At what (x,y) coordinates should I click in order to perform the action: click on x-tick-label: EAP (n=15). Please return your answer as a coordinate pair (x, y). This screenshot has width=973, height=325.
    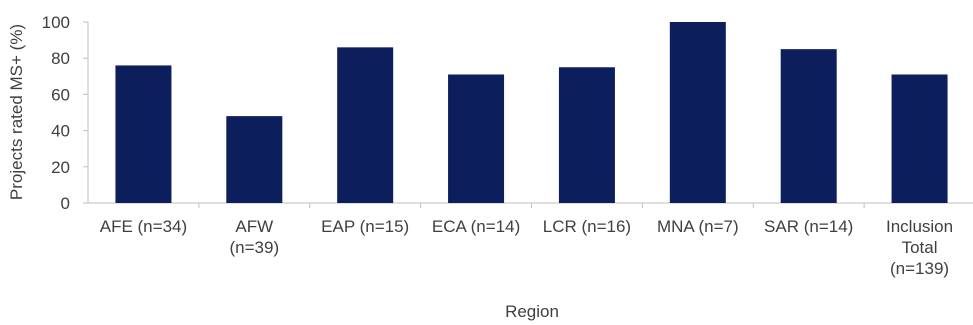
    Looking at the image, I should click on (365, 226).